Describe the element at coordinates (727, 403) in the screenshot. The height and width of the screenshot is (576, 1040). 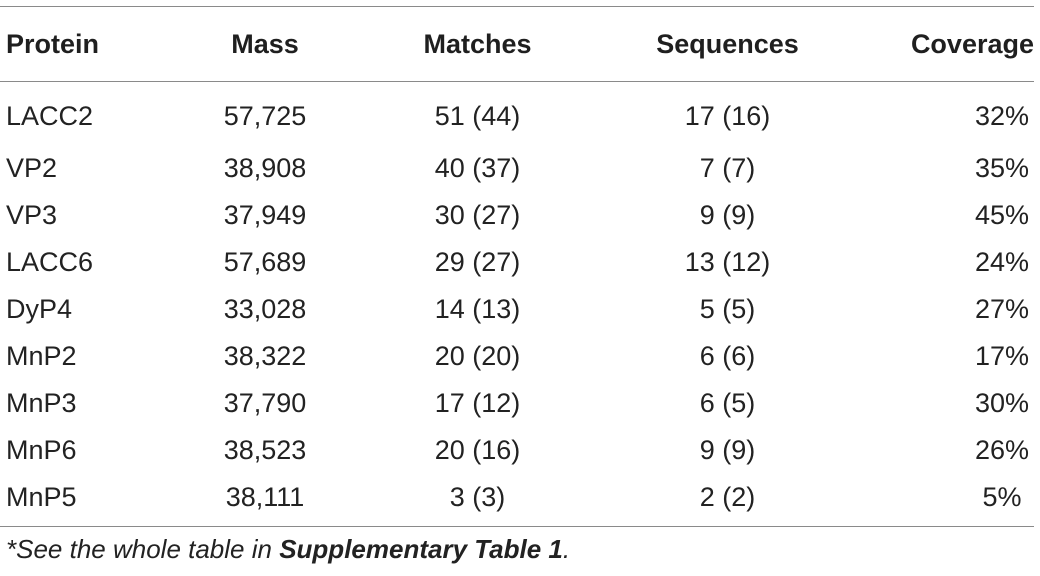
I see `cell-sequences: 6 (5)` at that location.